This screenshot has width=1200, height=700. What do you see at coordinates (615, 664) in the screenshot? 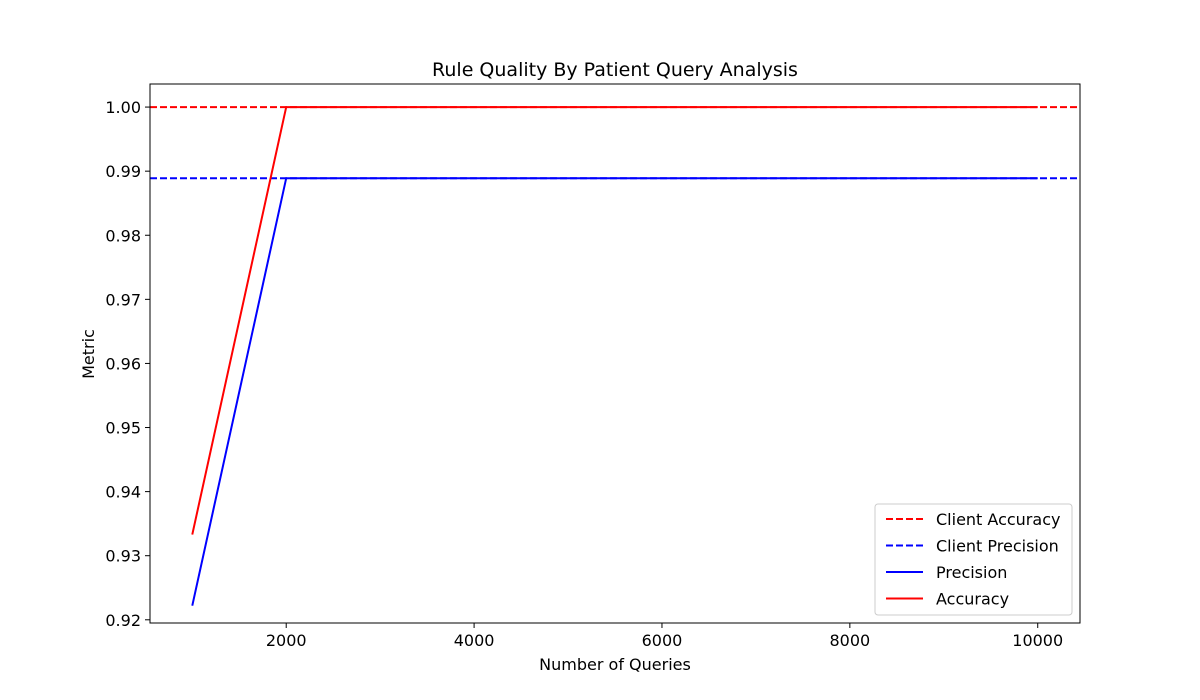
I see `x-axis-label: Number of Queries` at bounding box center [615, 664].